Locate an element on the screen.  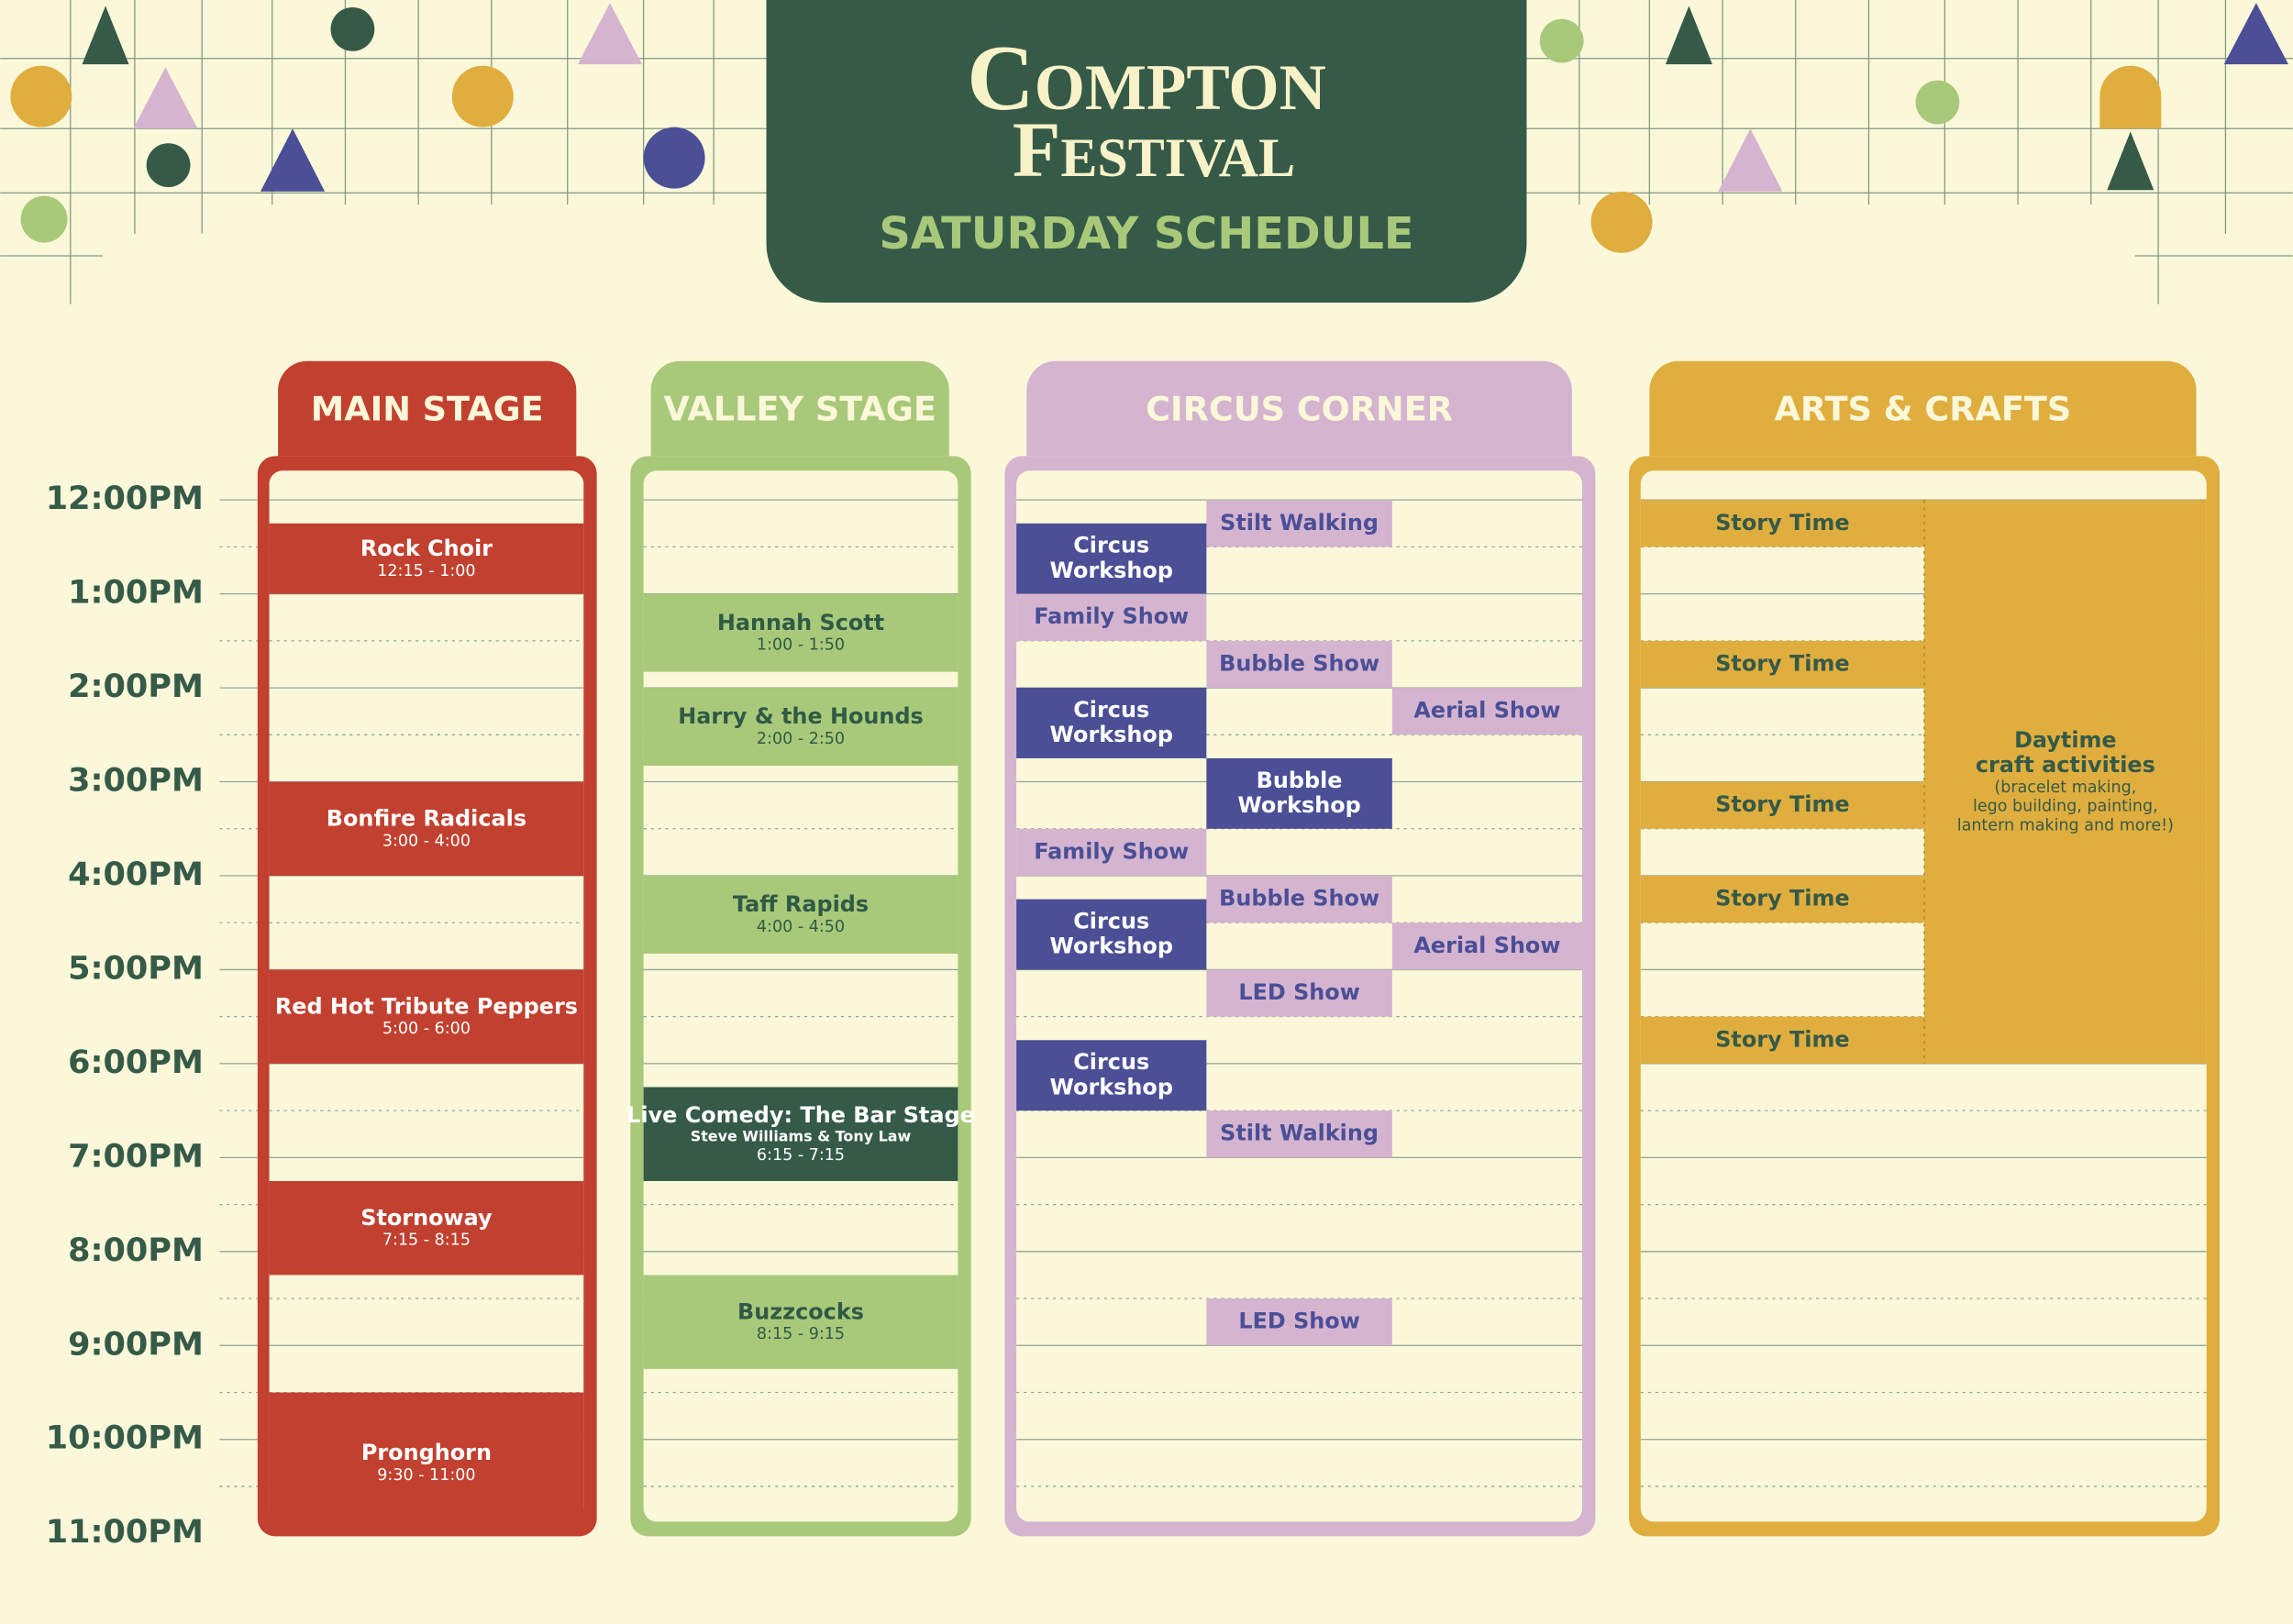
stage-name: VALLEY STAGE is located at coordinates (800, 408).